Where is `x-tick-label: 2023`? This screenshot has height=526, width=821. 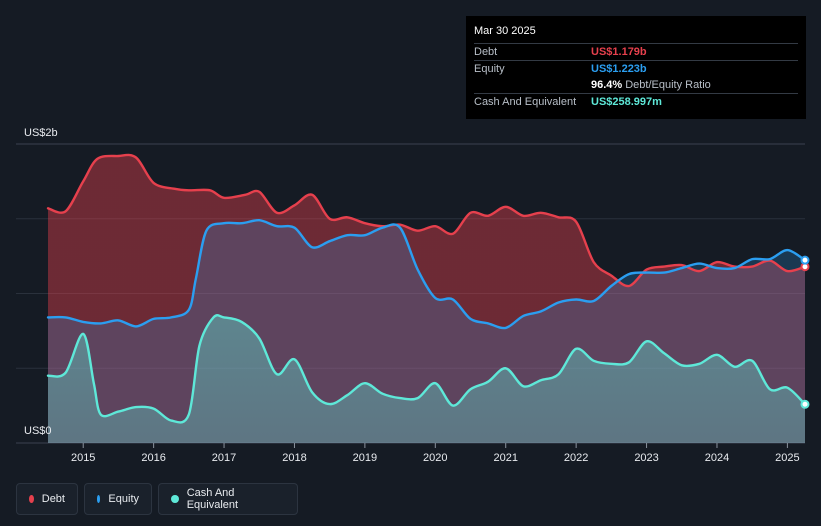 x-tick-label: 2023 is located at coordinates (646, 458).